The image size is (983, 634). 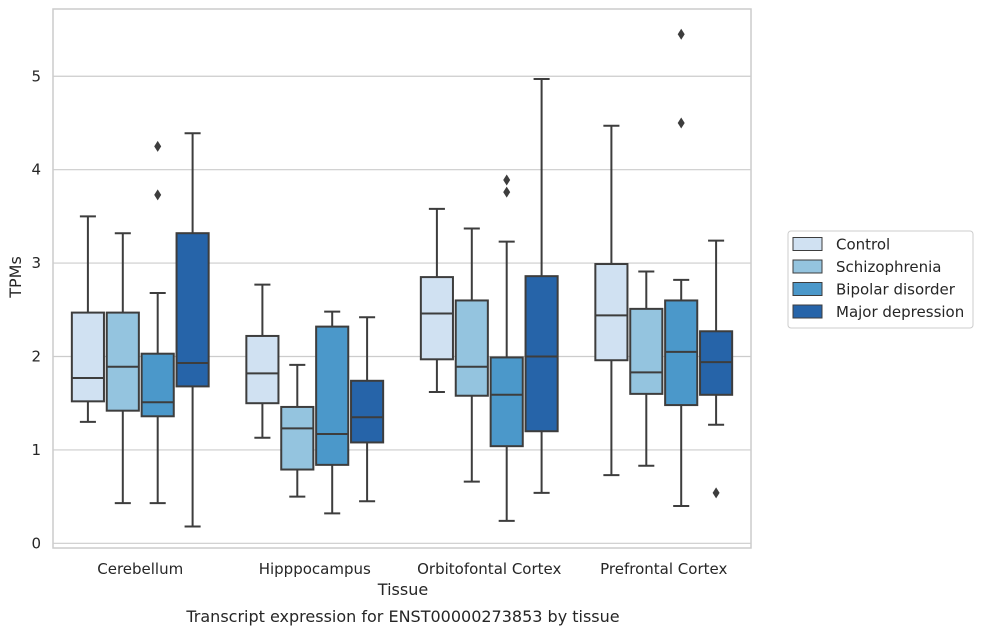 What do you see at coordinates (888, 267) in the screenshot?
I see `legend-label: Schizophrenia` at bounding box center [888, 267].